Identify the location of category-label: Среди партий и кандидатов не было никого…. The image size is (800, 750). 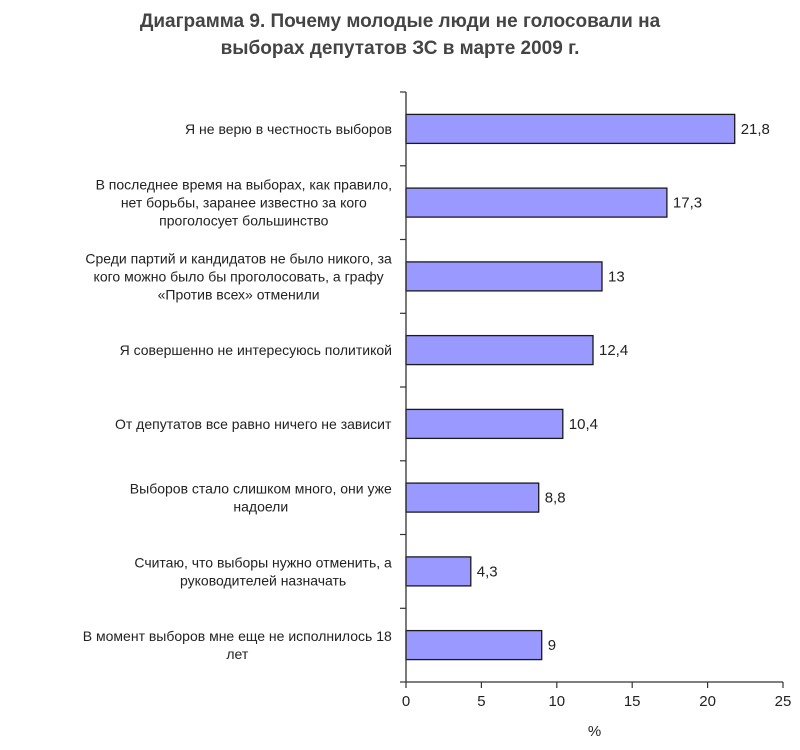
(238, 276).